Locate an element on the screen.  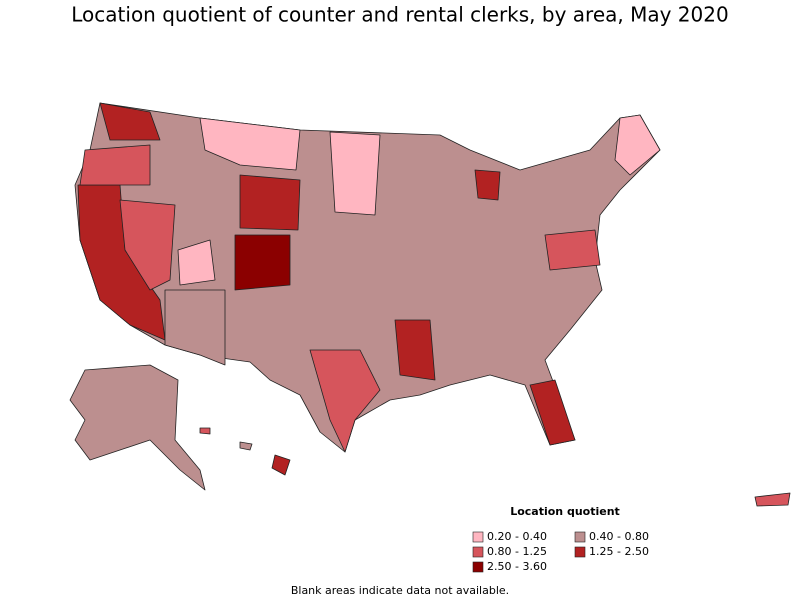
region-oregon is located at coordinates (115, 165).